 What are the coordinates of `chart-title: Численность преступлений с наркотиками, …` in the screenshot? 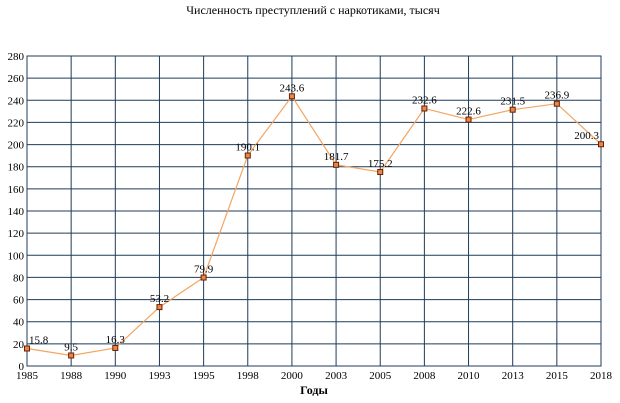 It's located at (313, 10).